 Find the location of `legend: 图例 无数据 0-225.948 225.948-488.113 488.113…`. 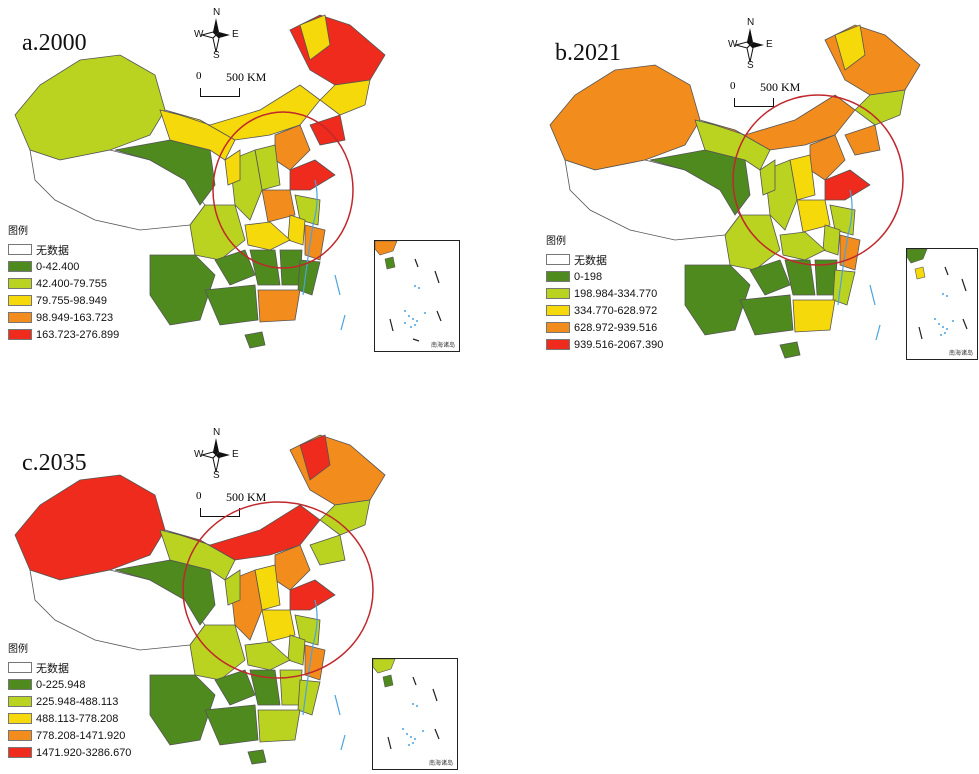

legend: 图例 无数据 0-225.948 225.948-488.113 488.113… is located at coordinates (69, 700).